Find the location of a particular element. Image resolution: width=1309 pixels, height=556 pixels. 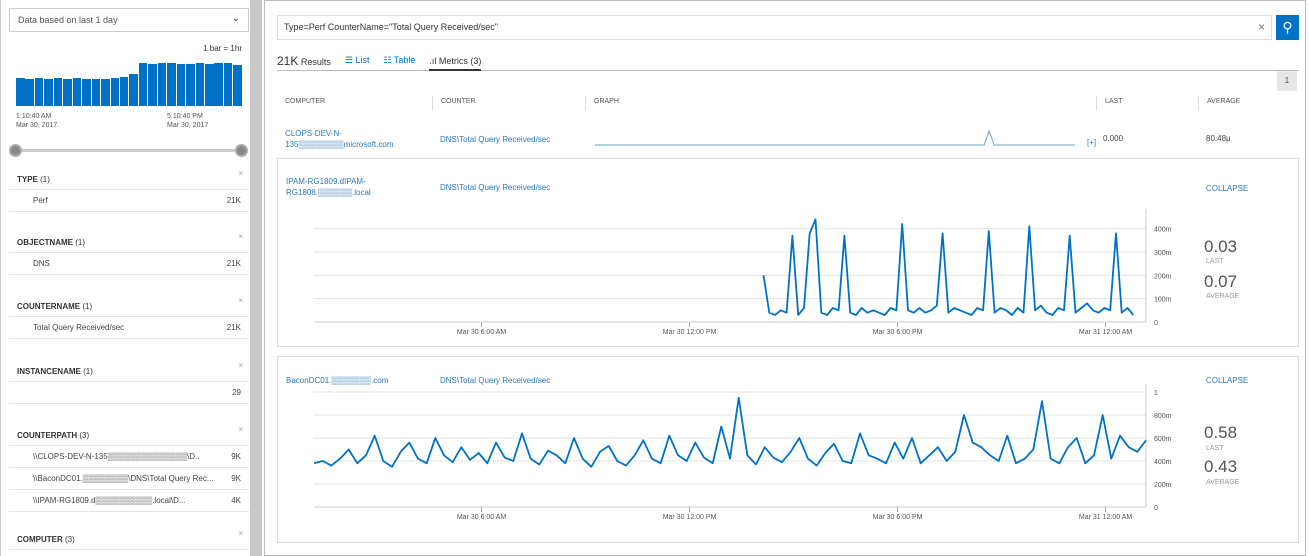

time-histogram is located at coordinates (129, 83).